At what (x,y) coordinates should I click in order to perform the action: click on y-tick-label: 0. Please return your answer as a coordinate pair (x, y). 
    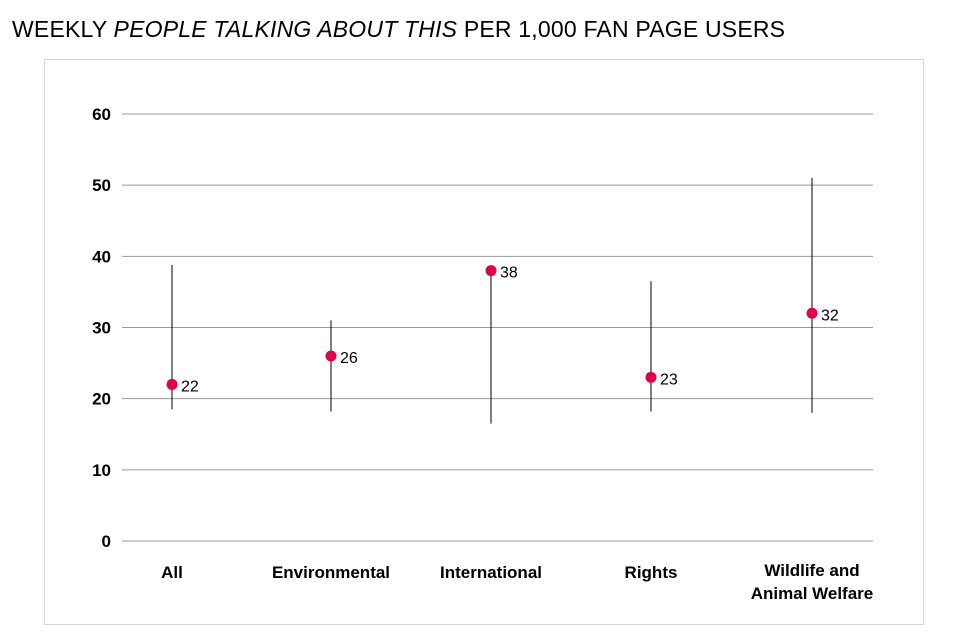
    Looking at the image, I should click on (106, 541).